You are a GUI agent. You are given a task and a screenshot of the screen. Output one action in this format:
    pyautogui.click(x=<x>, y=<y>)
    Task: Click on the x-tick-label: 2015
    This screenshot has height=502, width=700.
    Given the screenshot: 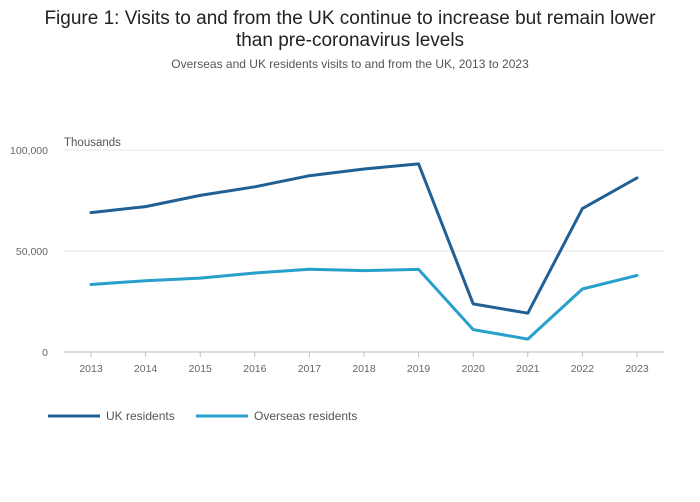 What is the action you would take?
    pyautogui.click(x=201, y=369)
    